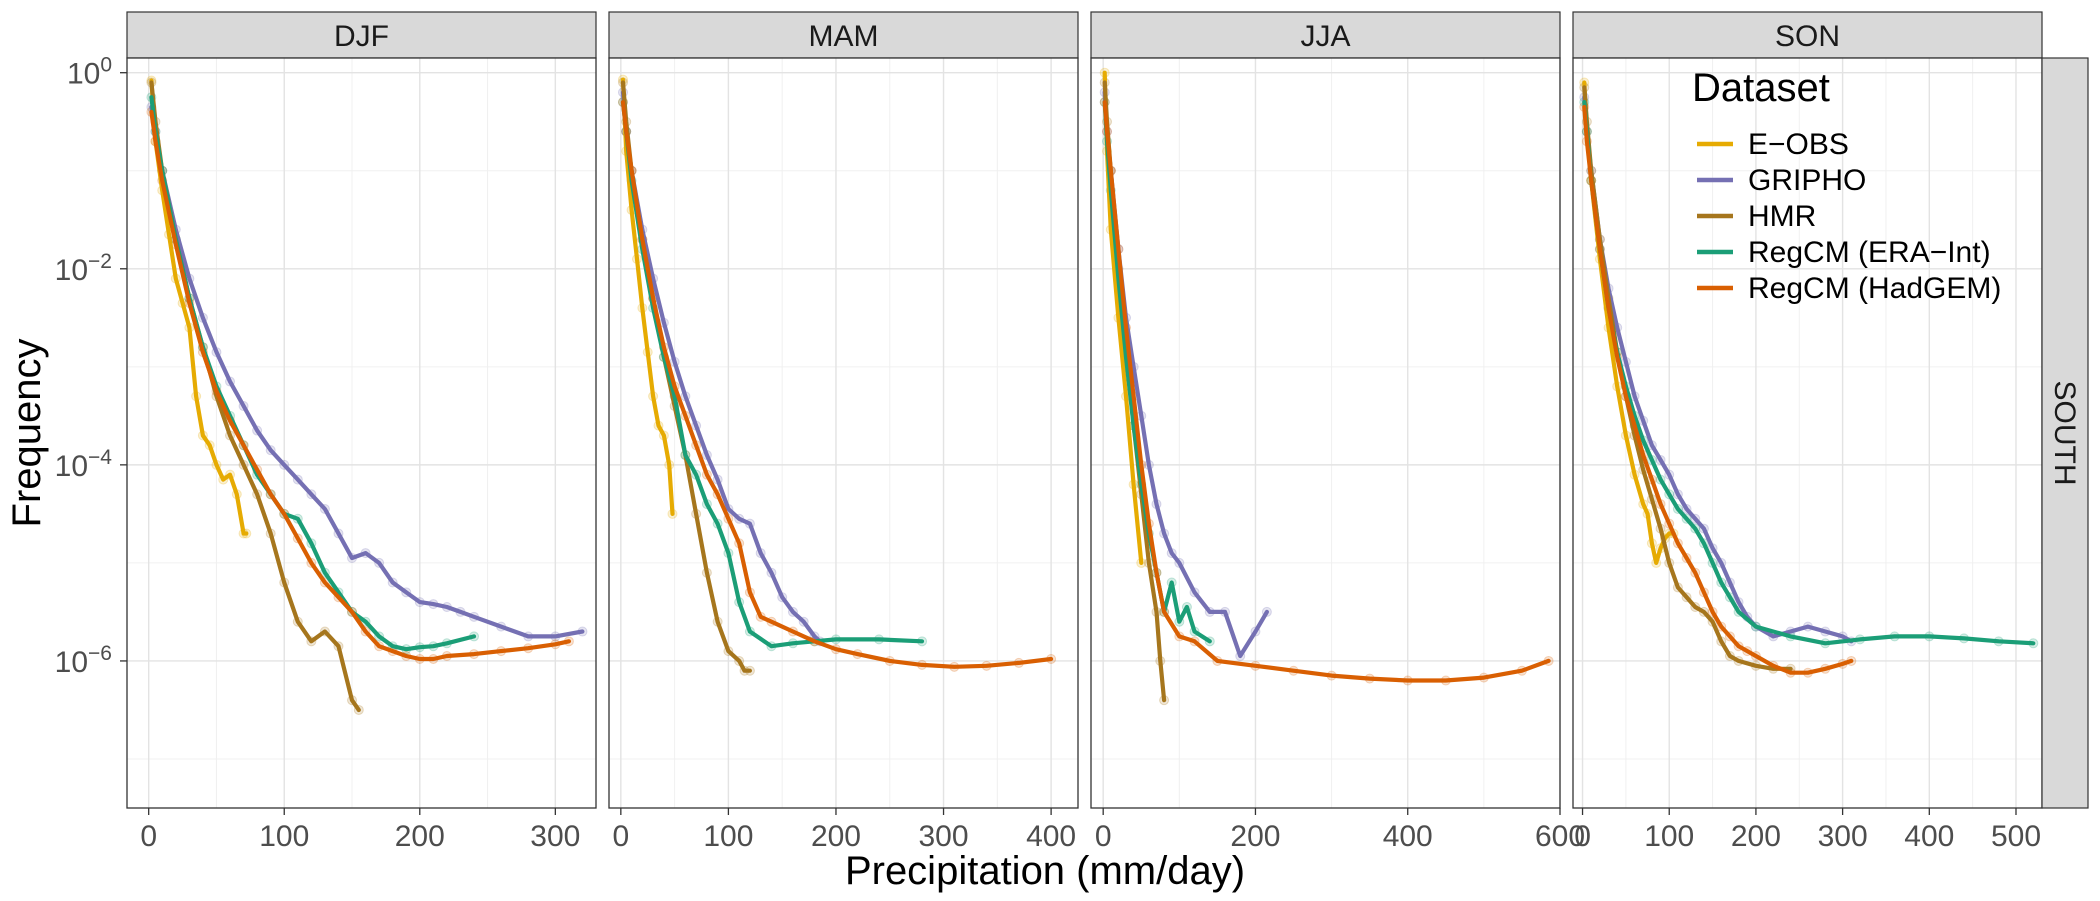  I want to click on y-axis-title: Frequency, so click(27, 433).